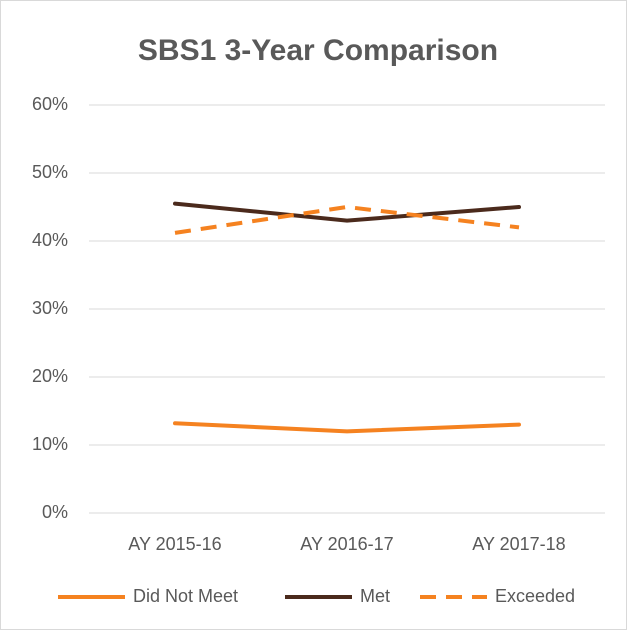 The image size is (628, 631). Describe the element at coordinates (50, 308) in the screenshot. I see `y-tick-label: 30%` at that location.